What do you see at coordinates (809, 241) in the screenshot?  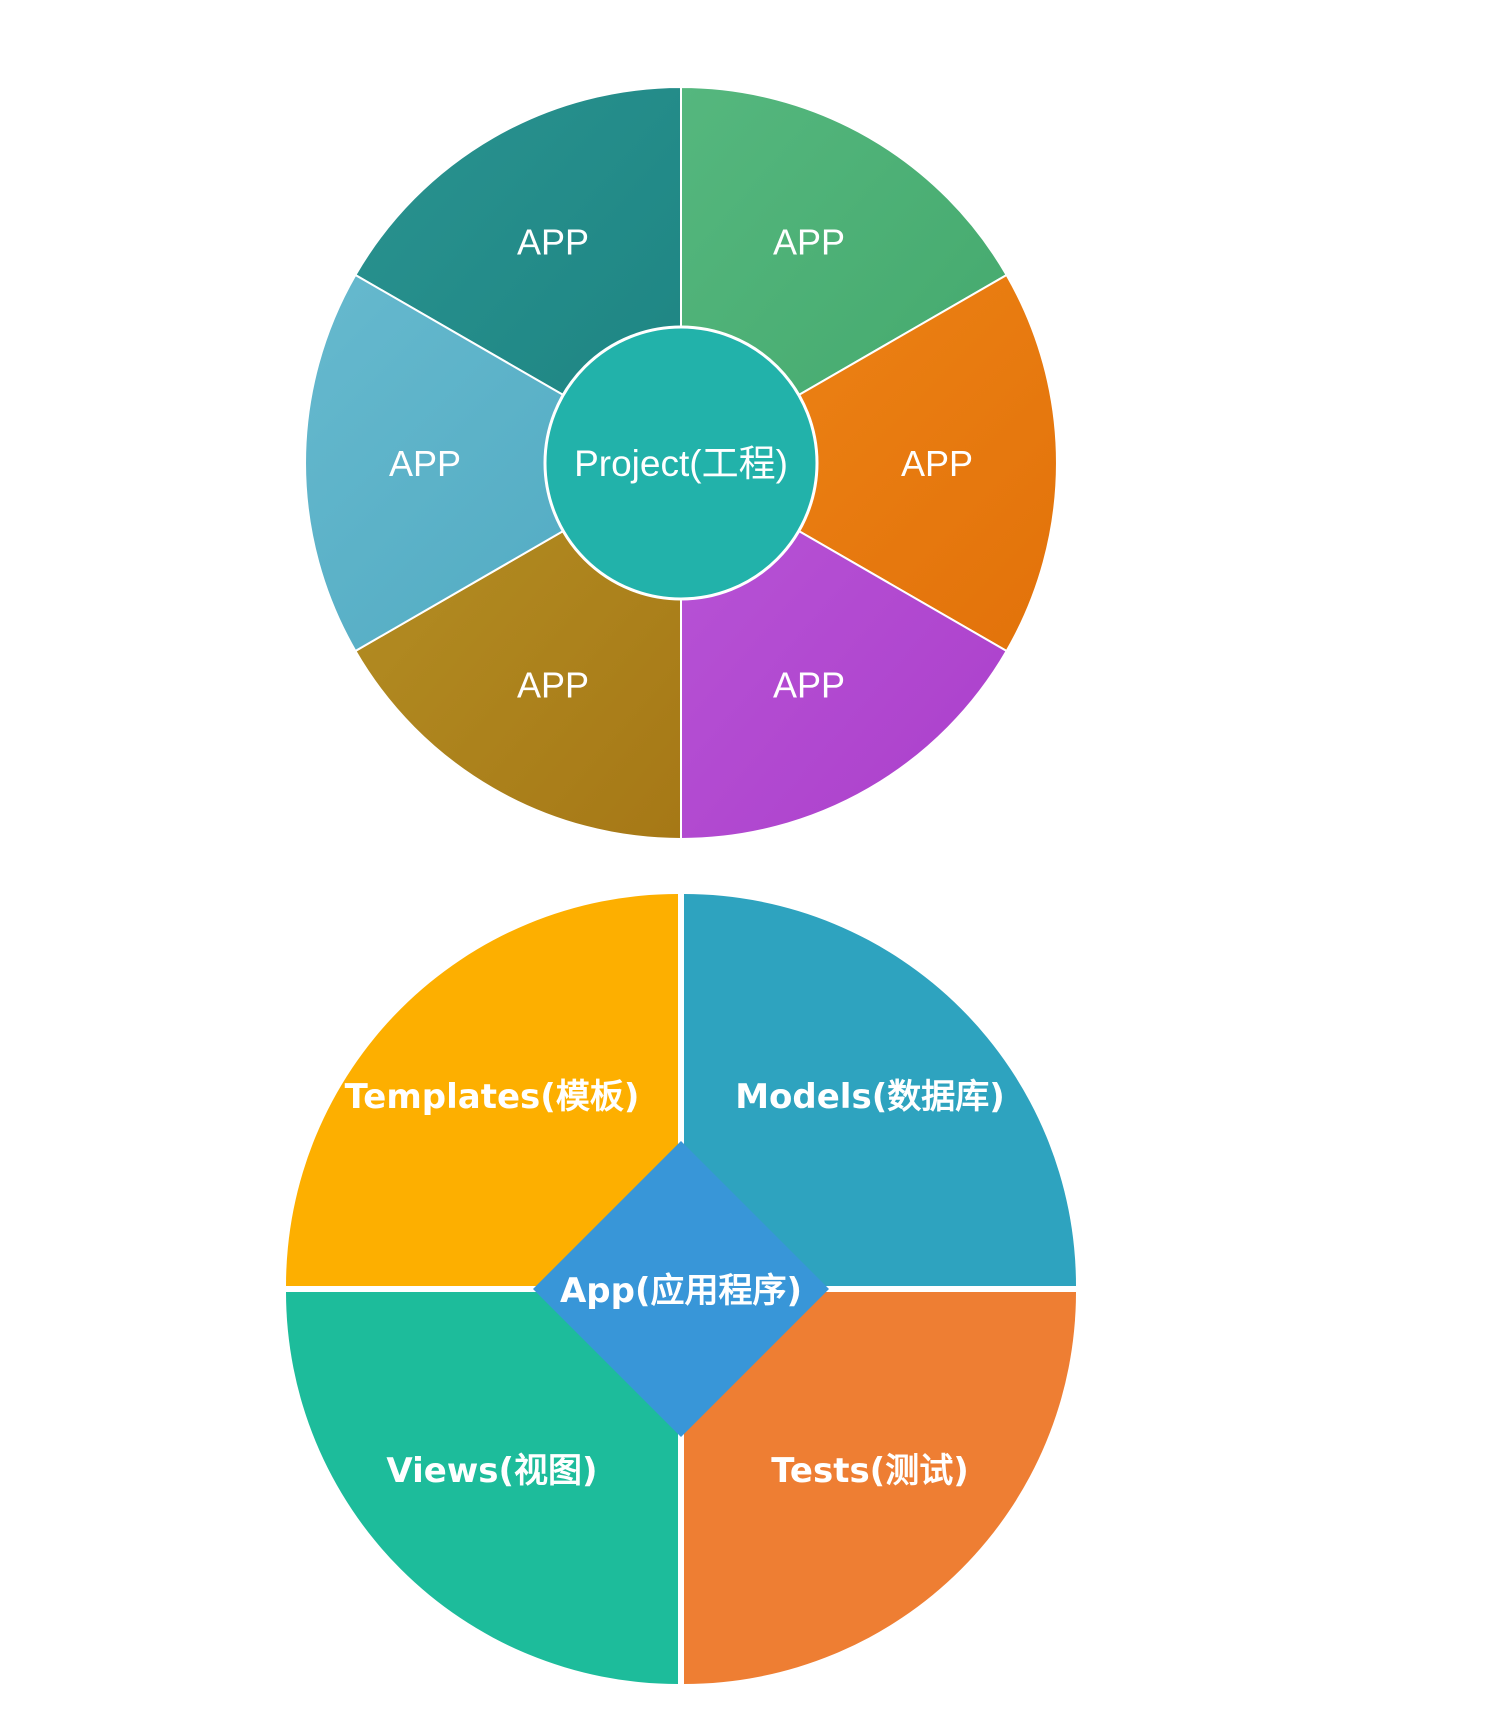 I see `app-segment-label-upper-right: APP` at bounding box center [809, 241].